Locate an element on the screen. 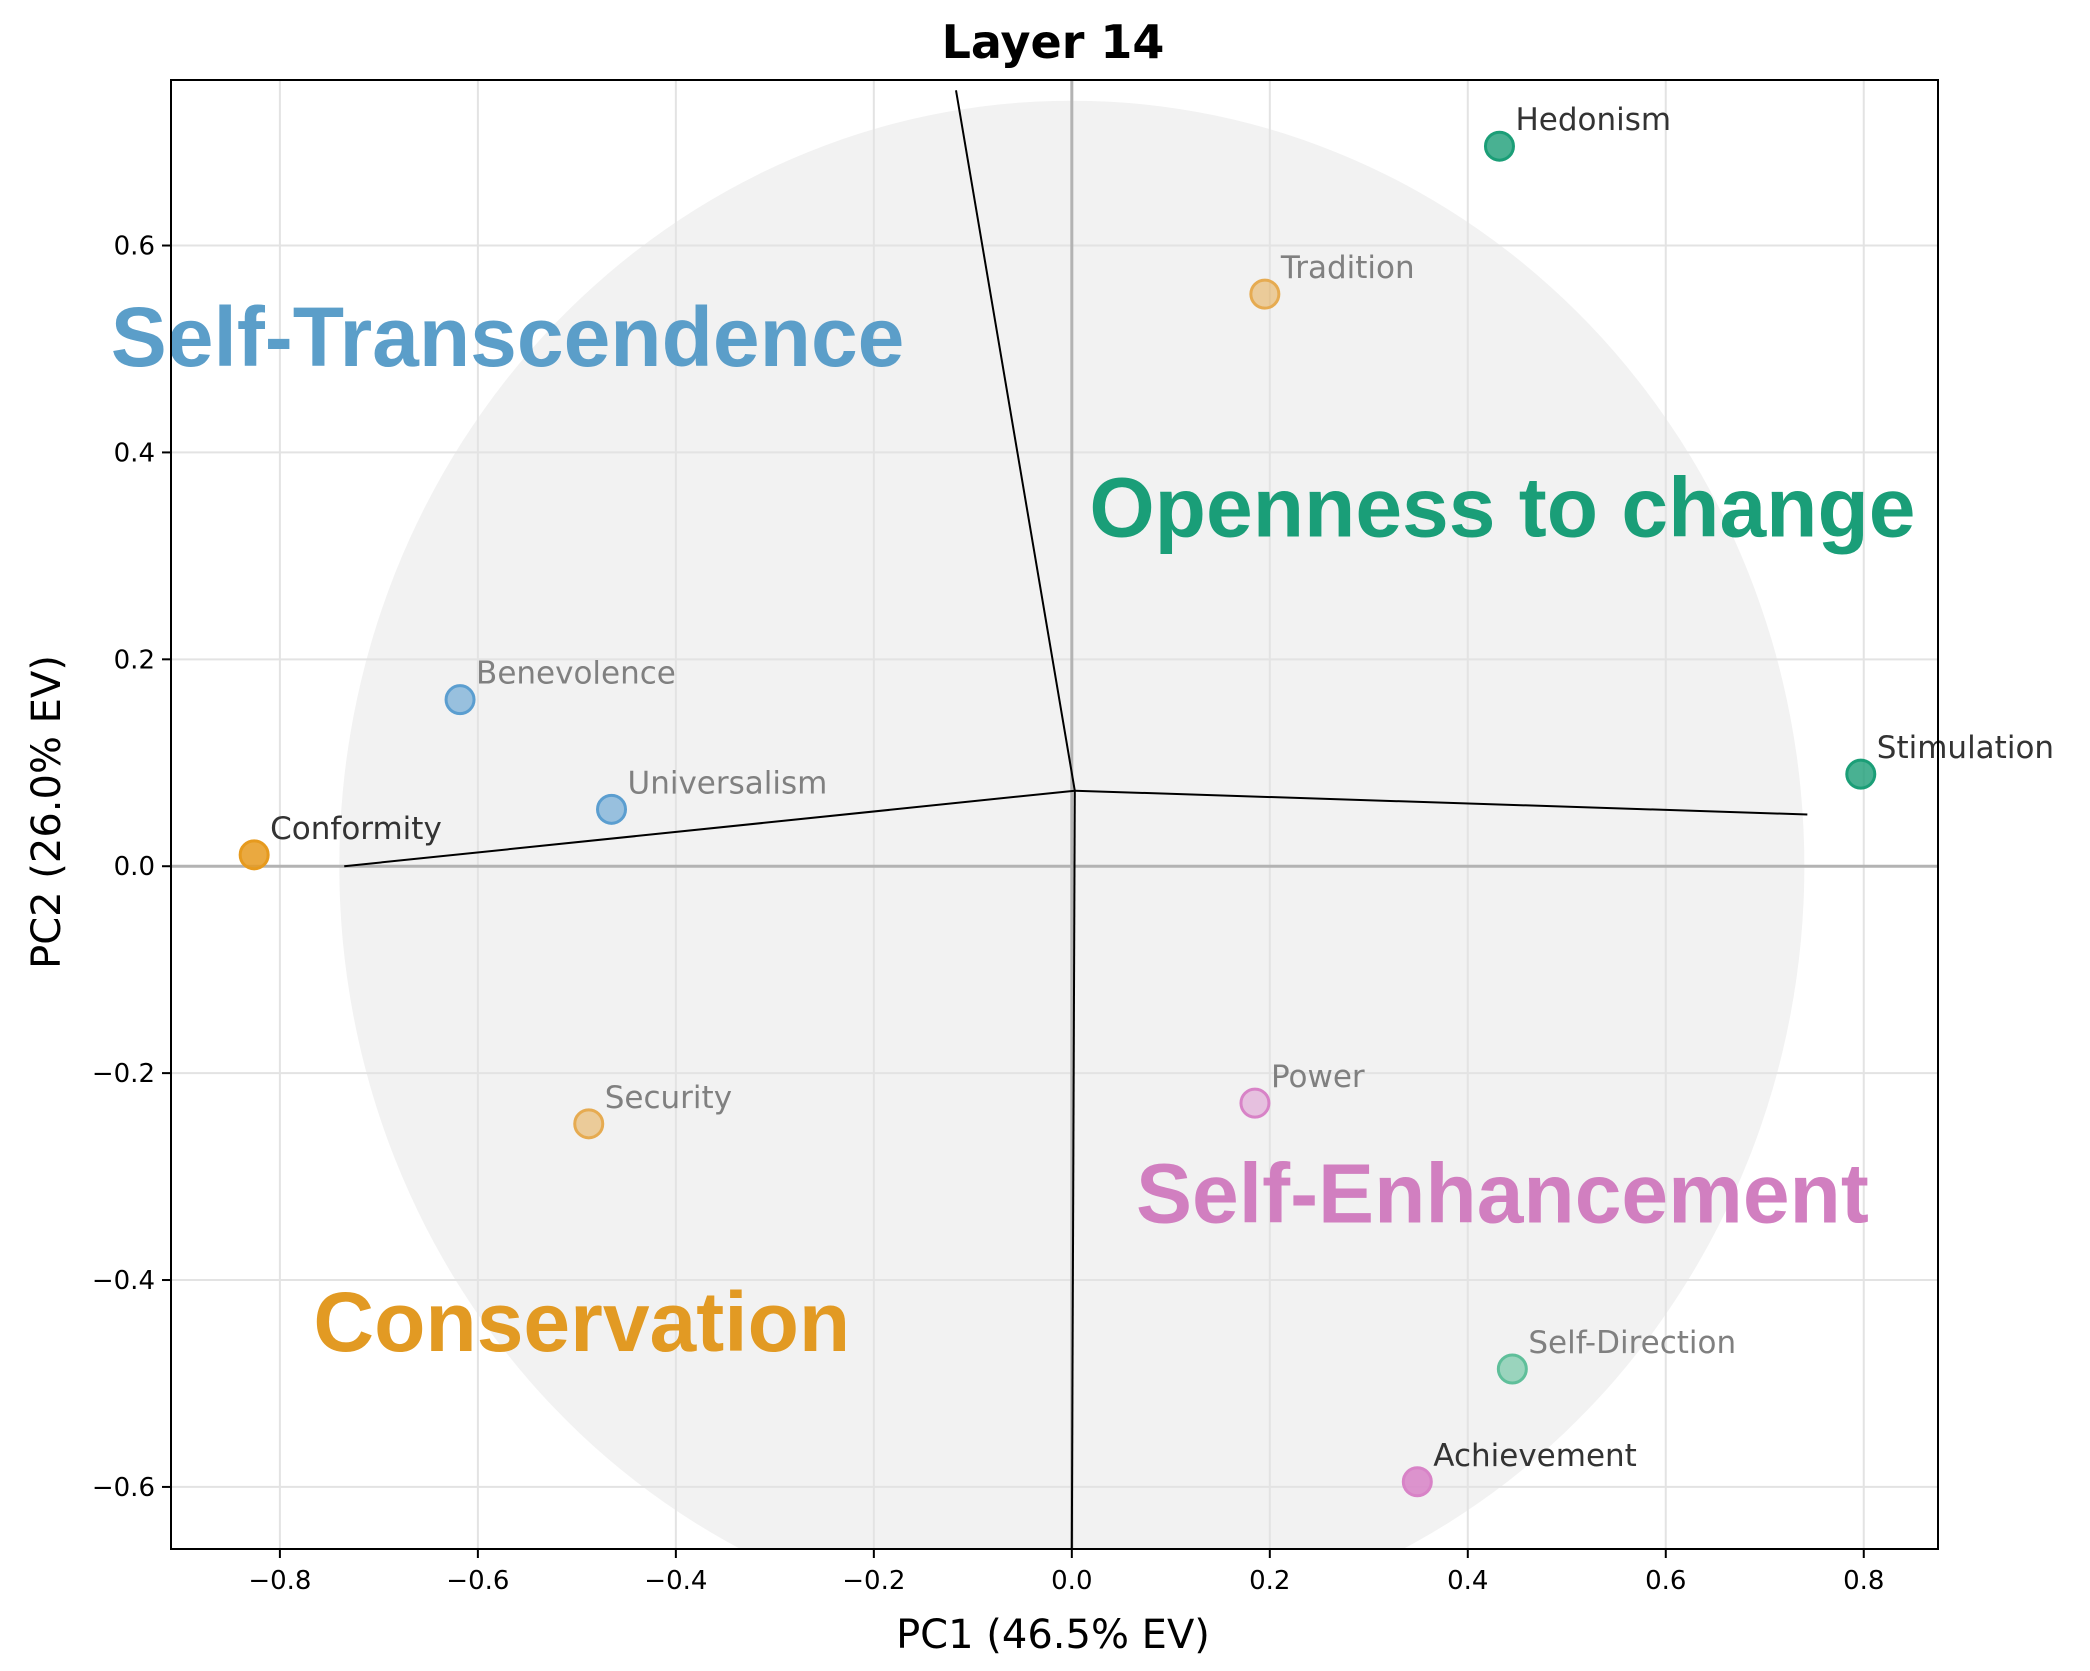 This screenshot has width=2090, height=1671. point-label: Universalism is located at coordinates (728, 783).